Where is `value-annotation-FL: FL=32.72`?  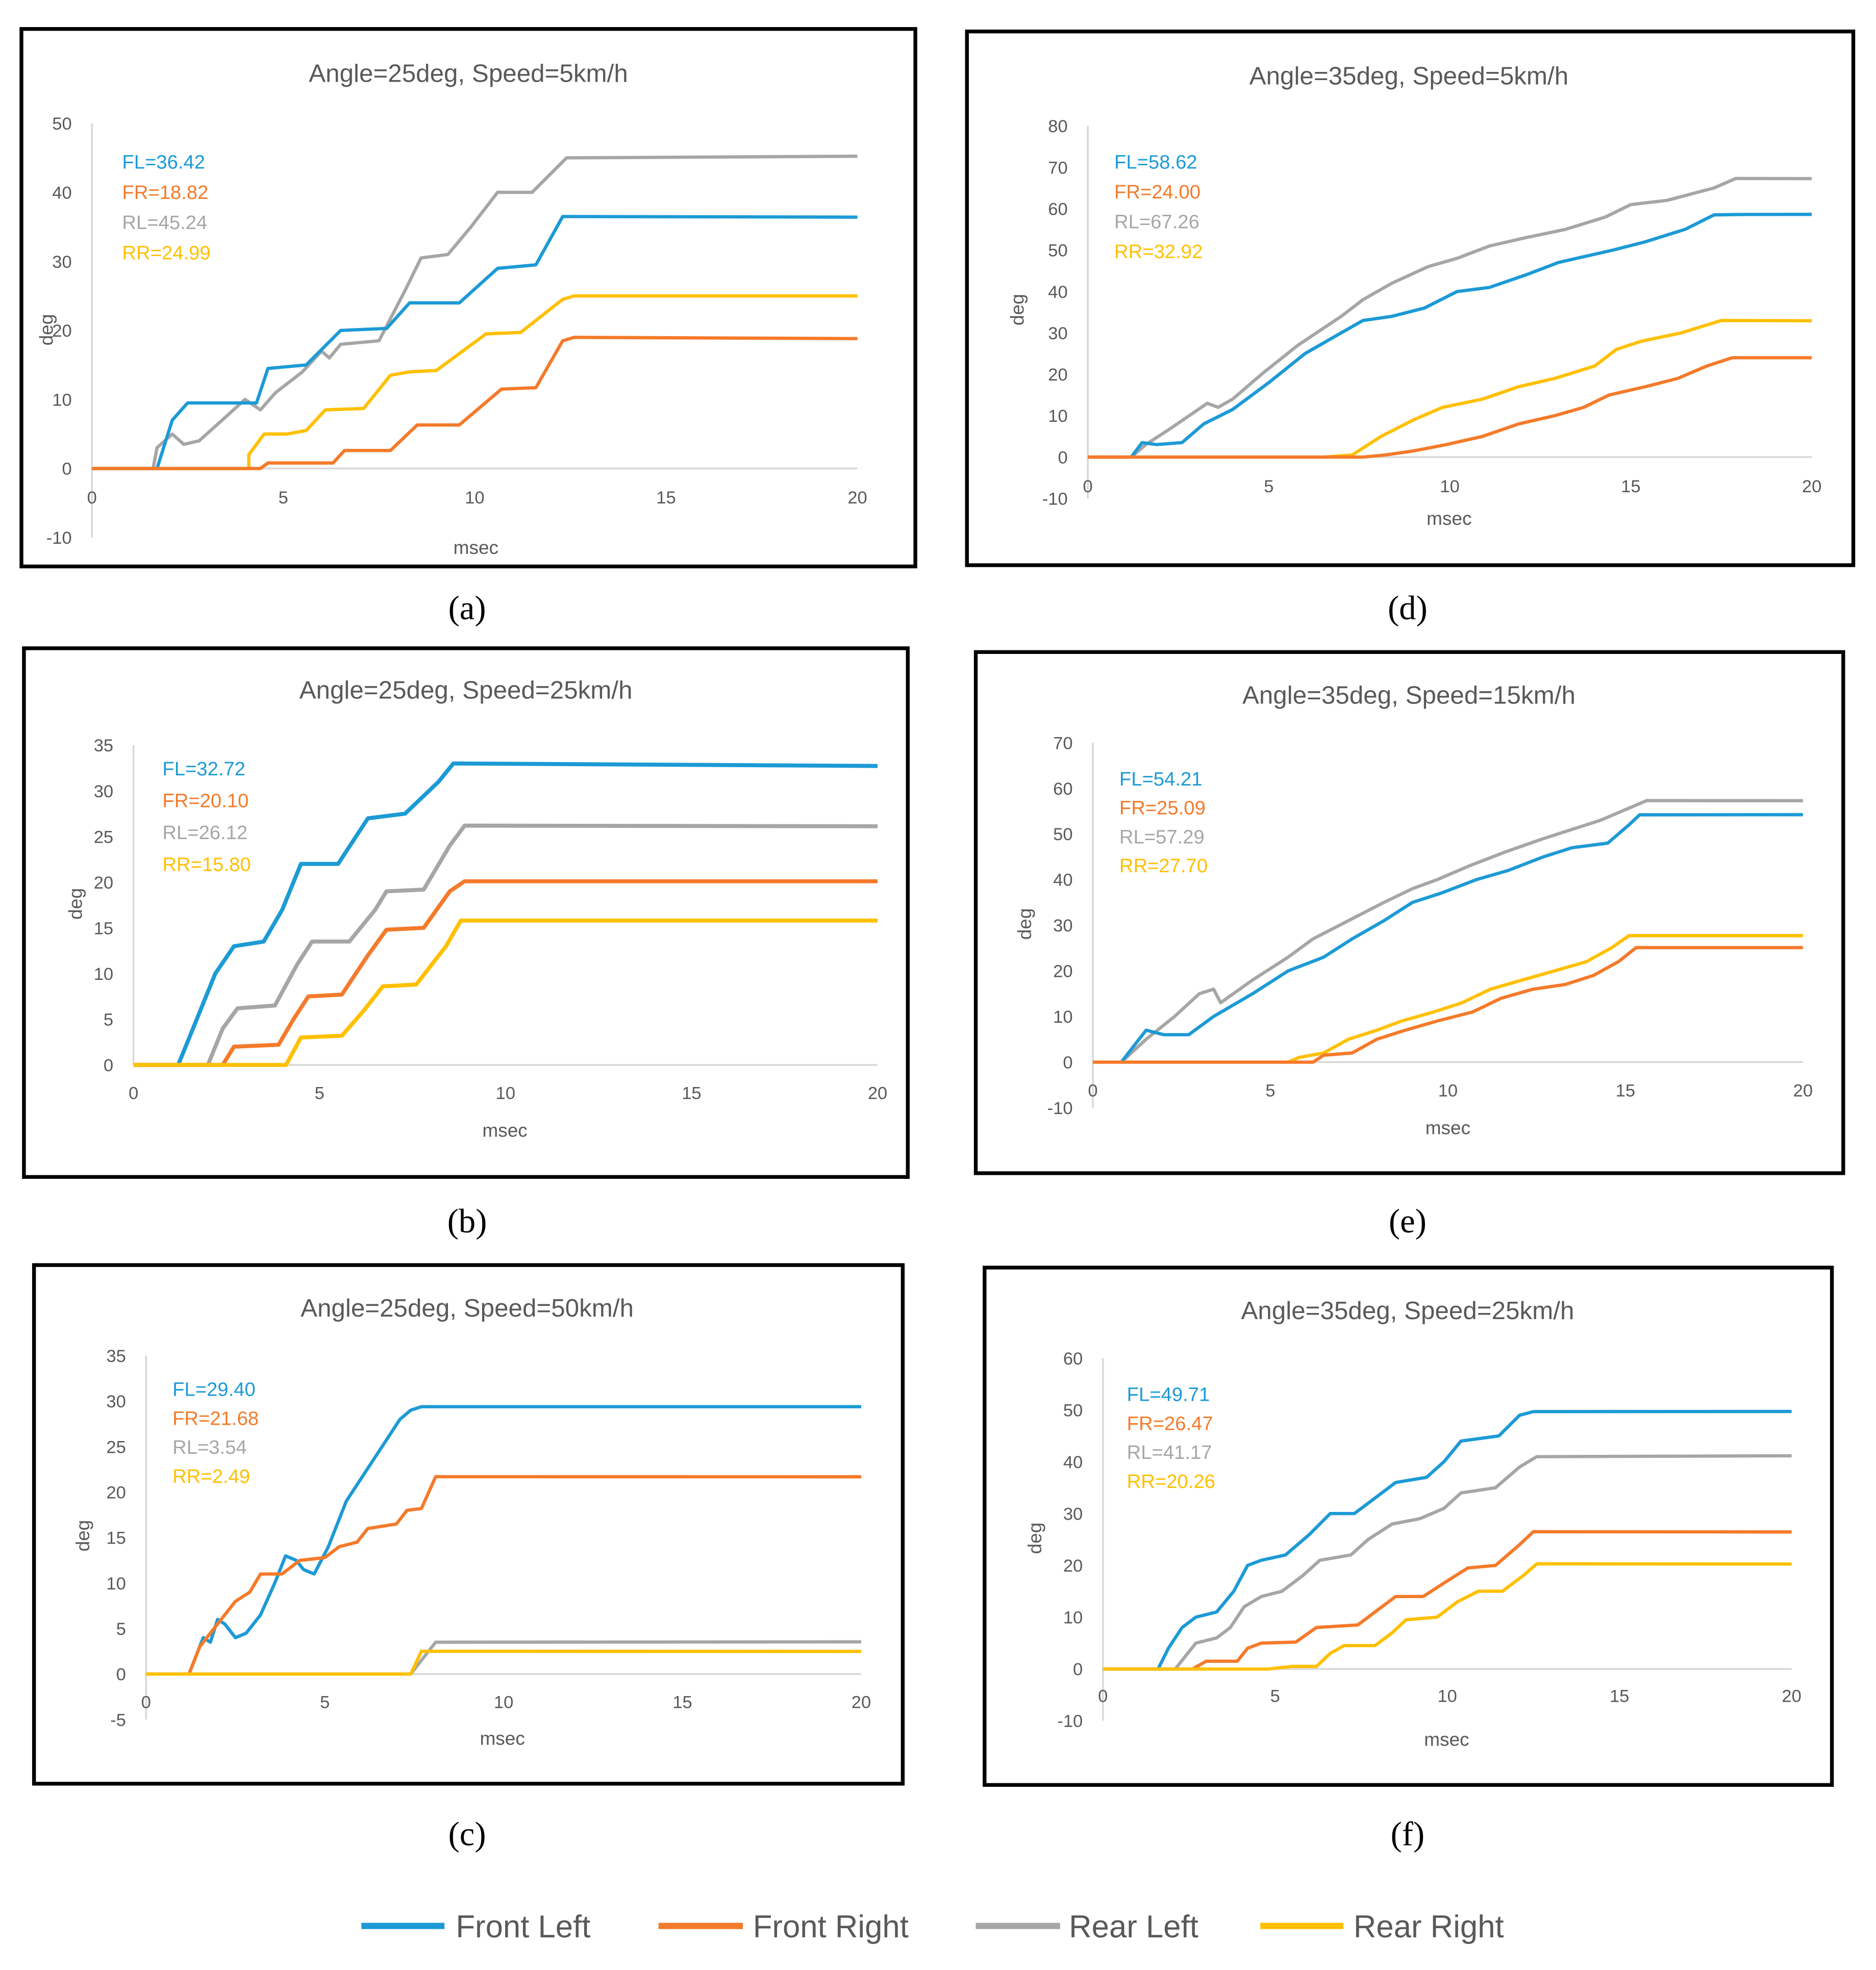 value-annotation-FL: FL=32.72 is located at coordinates (203, 769).